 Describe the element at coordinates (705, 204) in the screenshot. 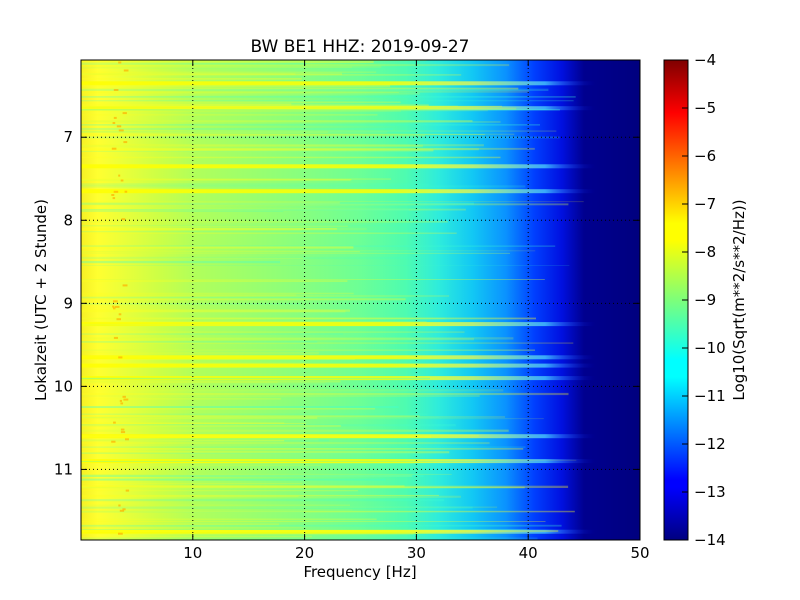

I see `colorbar-tick-label: −7` at that location.